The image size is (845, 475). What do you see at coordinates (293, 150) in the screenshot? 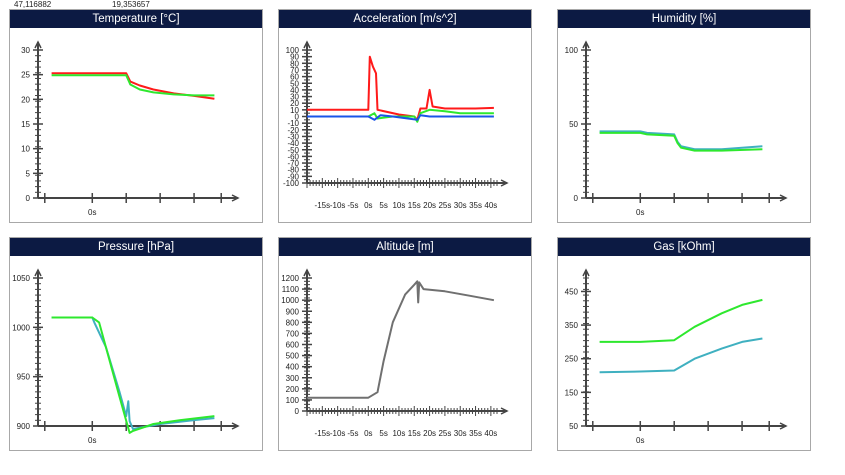
I see `y-tick-label: -50` at bounding box center [293, 150].